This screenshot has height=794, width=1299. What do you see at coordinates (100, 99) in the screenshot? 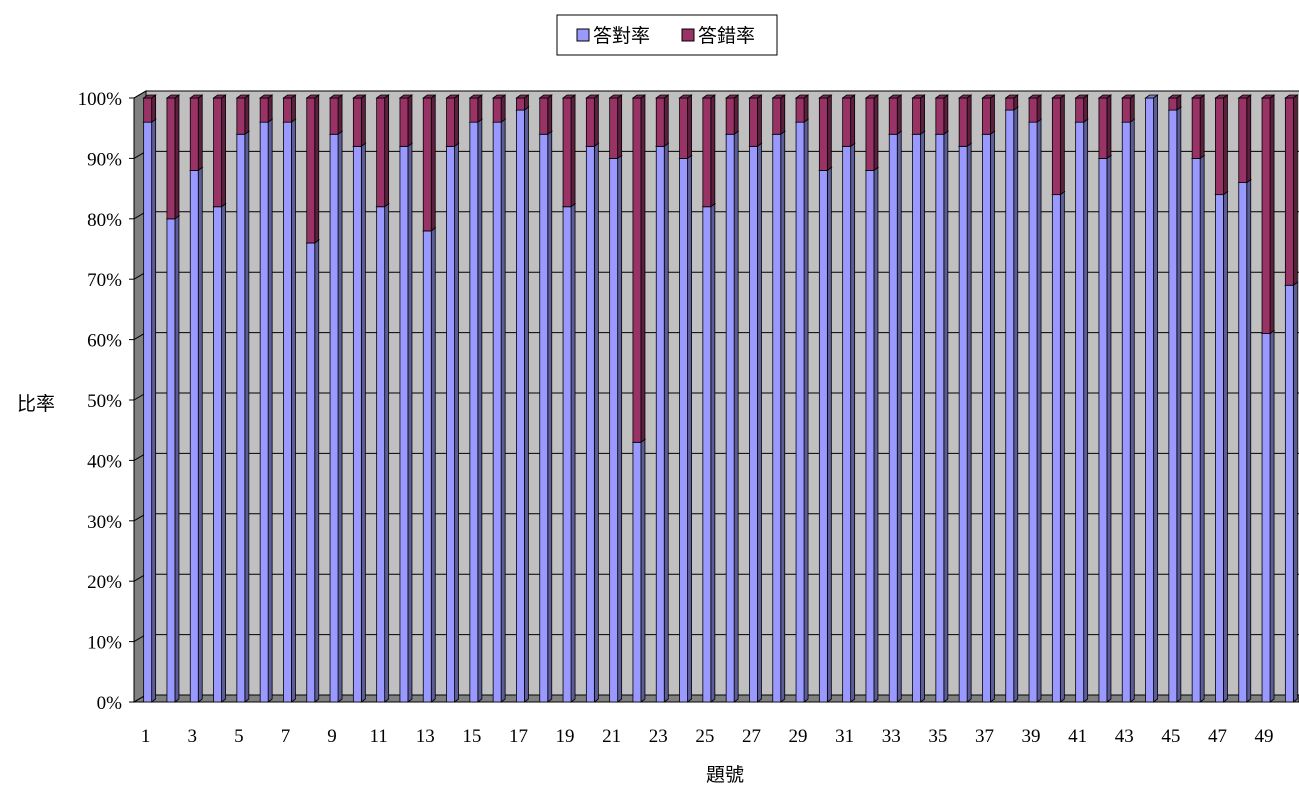
I see `y-tick-label: 100%` at bounding box center [100, 99].